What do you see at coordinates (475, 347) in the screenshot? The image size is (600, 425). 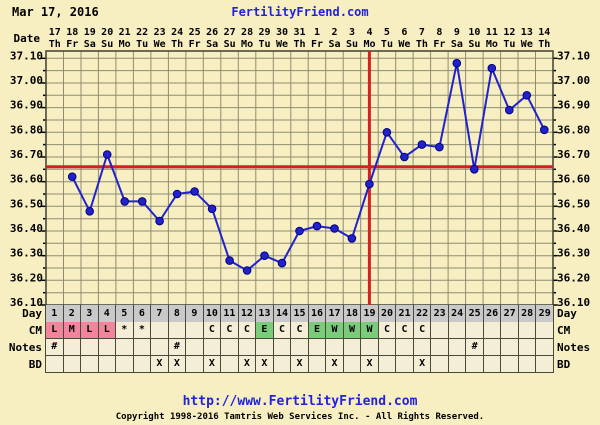 I see `notes-row-cell: #` at bounding box center [475, 347].